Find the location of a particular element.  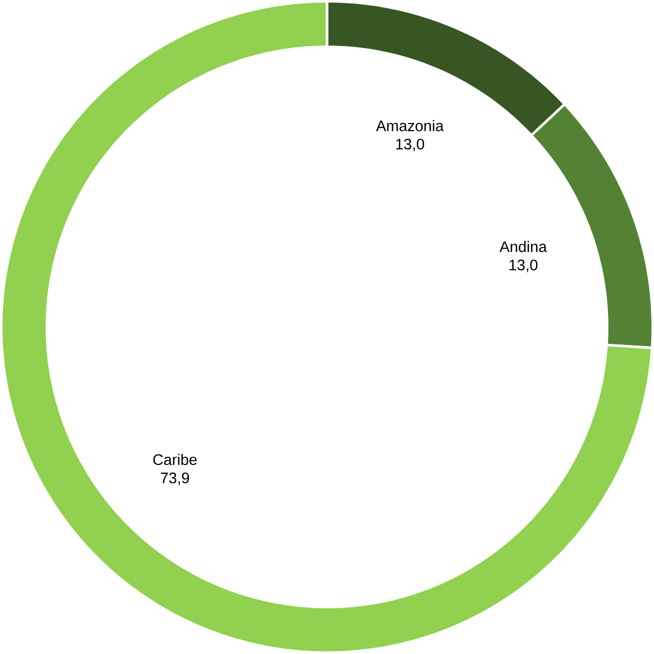

slice-label: Caribe is located at coordinates (175, 460).